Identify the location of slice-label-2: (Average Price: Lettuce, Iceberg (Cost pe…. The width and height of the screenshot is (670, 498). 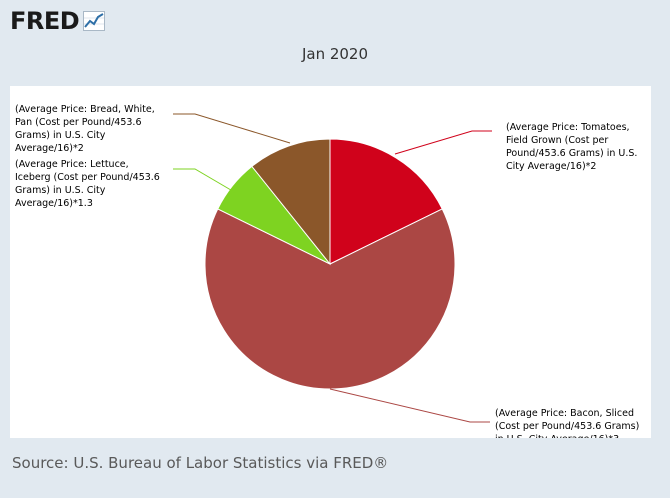
(87, 184).